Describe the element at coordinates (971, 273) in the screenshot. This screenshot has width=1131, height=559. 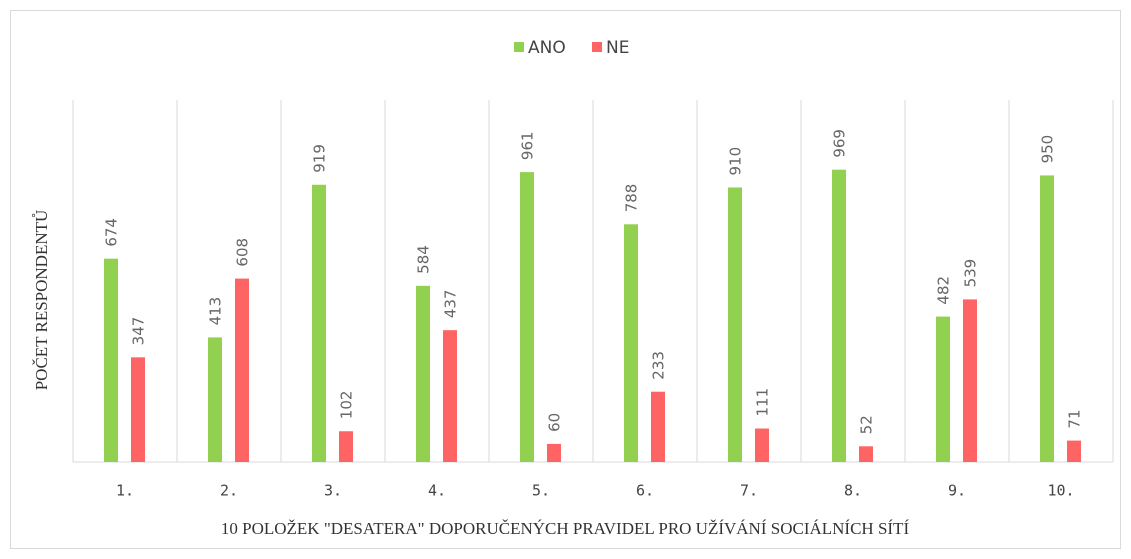
I see `value-label: 539` at that location.